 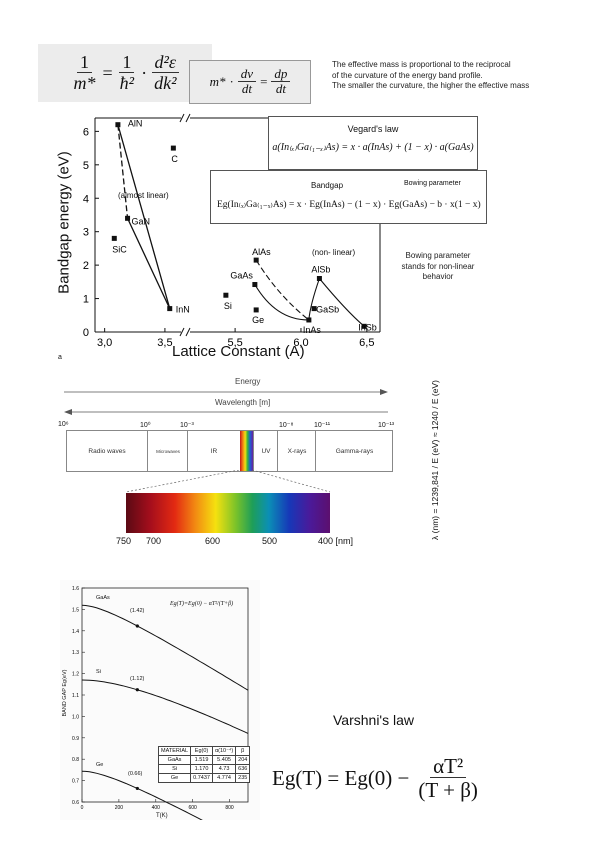 I want to click on point-label-sic: SiC, so click(x=119, y=249).